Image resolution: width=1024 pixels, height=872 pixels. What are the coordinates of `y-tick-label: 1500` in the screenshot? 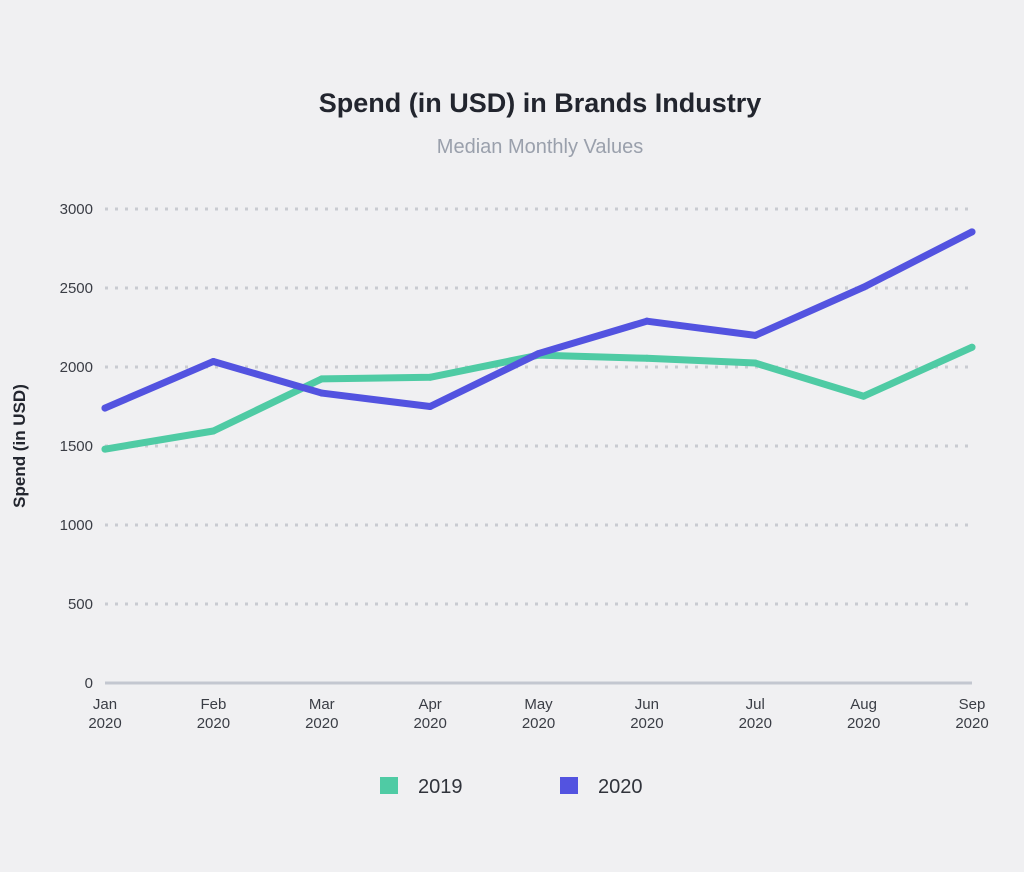 It's located at (76, 446).